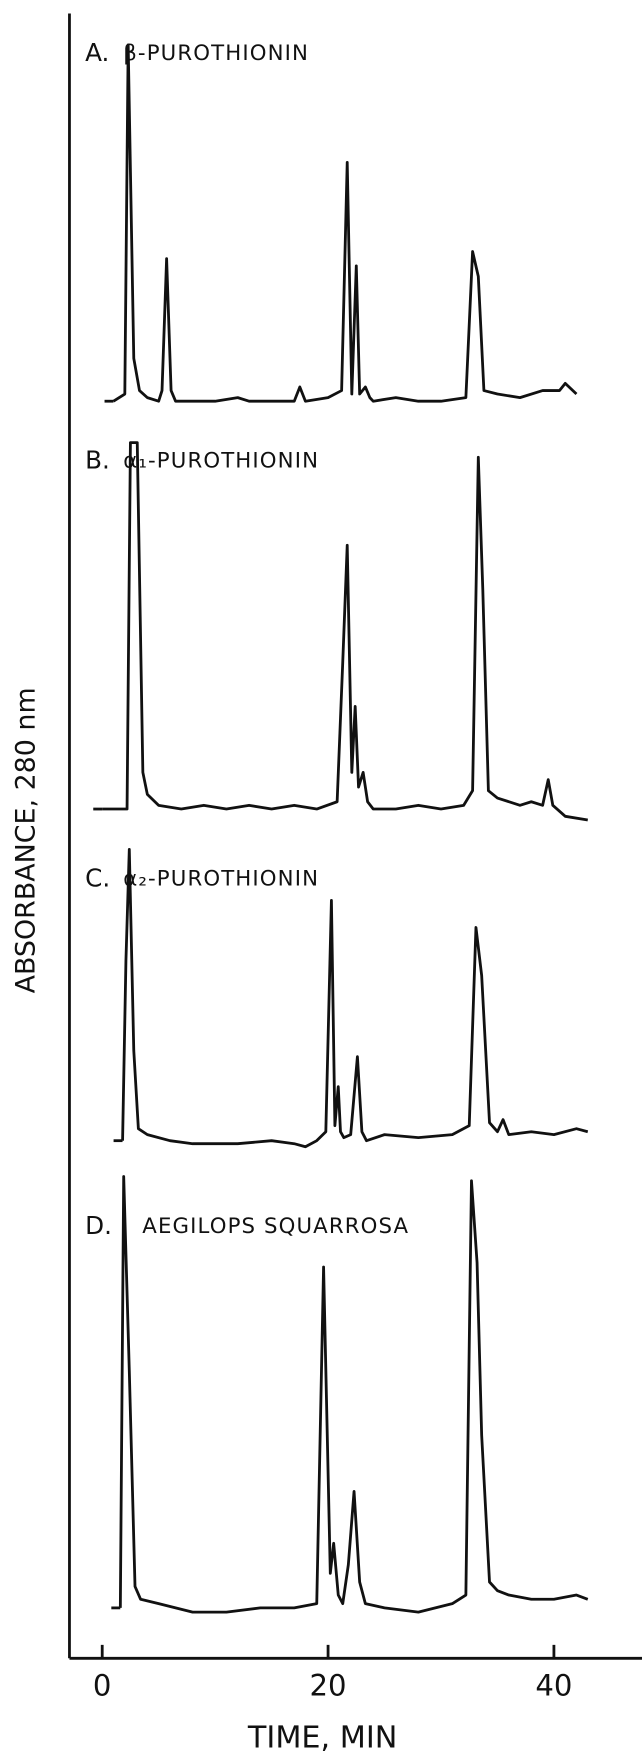 Image resolution: width=642 pixels, height=1757 pixels. What do you see at coordinates (25, 840) in the screenshot?
I see `y-axis-label: ABSORBANCE, 280 nm` at bounding box center [25, 840].